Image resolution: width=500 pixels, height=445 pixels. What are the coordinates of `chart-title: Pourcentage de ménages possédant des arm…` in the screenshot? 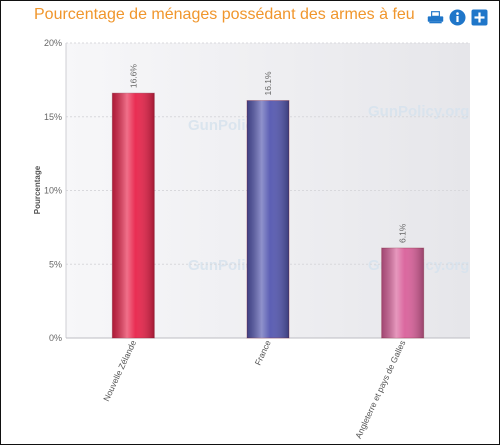 It's located at (224, 14).